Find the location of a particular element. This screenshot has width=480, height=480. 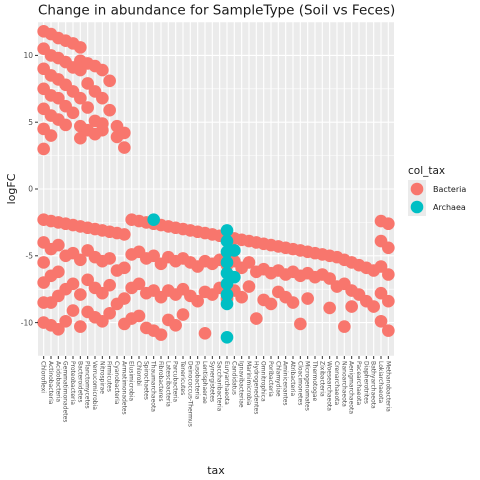

x-tick-label: Armatimonadetes is located at coordinates (123, 388).